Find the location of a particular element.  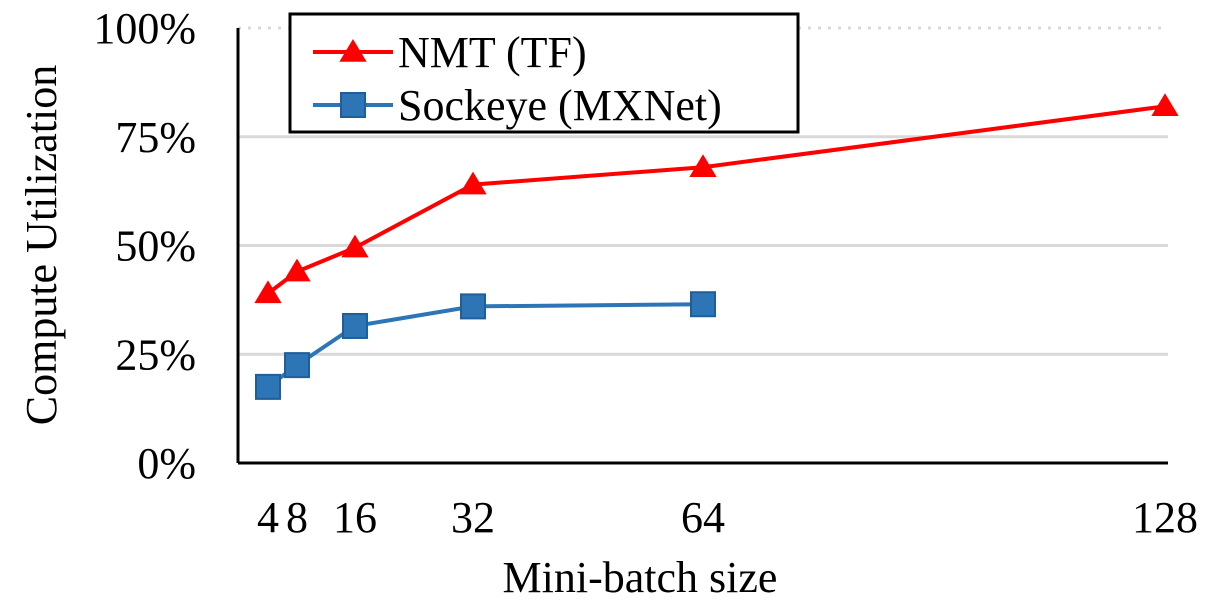

x-tick-label: 64 is located at coordinates (703, 517).